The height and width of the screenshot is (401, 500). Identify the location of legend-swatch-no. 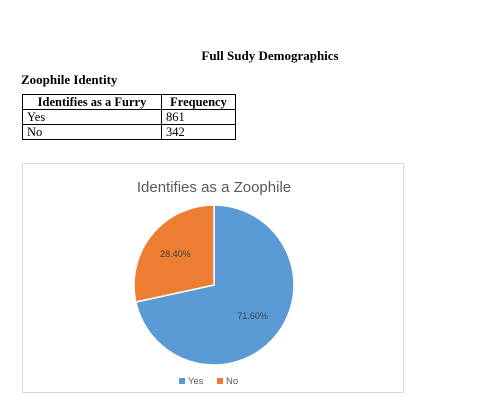
(220, 381).